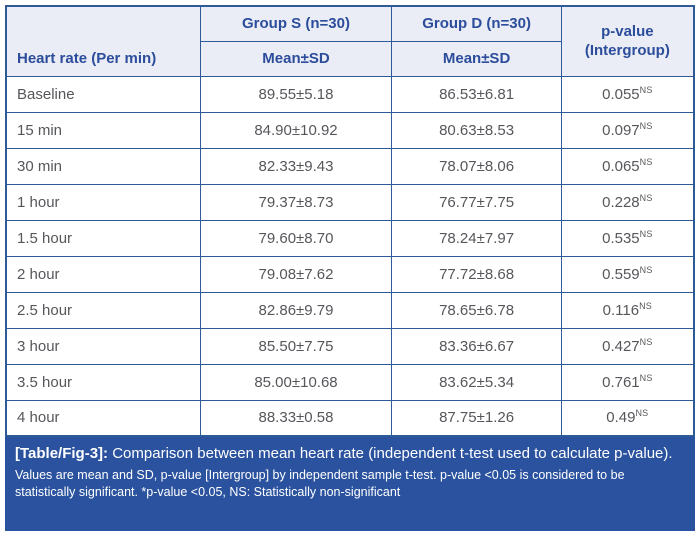  What do you see at coordinates (621, 346) in the screenshot?
I see `p-value: 0.427` at bounding box center [621, 346].